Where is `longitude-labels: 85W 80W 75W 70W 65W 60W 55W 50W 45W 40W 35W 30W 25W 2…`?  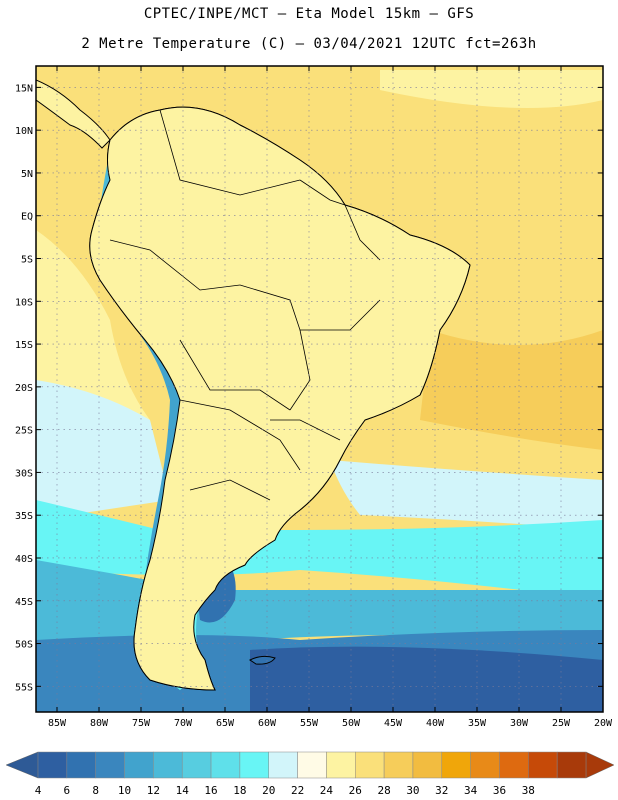 longitude-labels: 85W 80W 75W 70W 65W 60W 55W 50W 45W 40W 35W 30W 25W 2… is located at coordinates (330, 723).